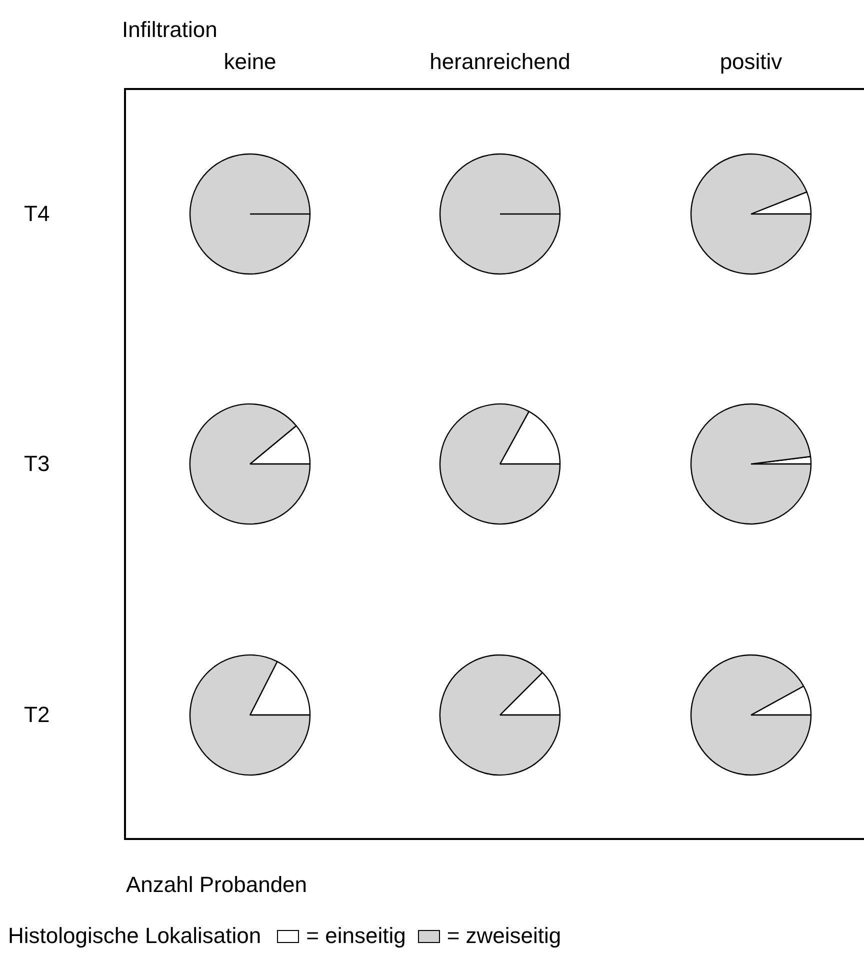  What do you see at coordinates (37, 464) in the screenshot?
I see `text: T3` at bounding box center [37, 464].